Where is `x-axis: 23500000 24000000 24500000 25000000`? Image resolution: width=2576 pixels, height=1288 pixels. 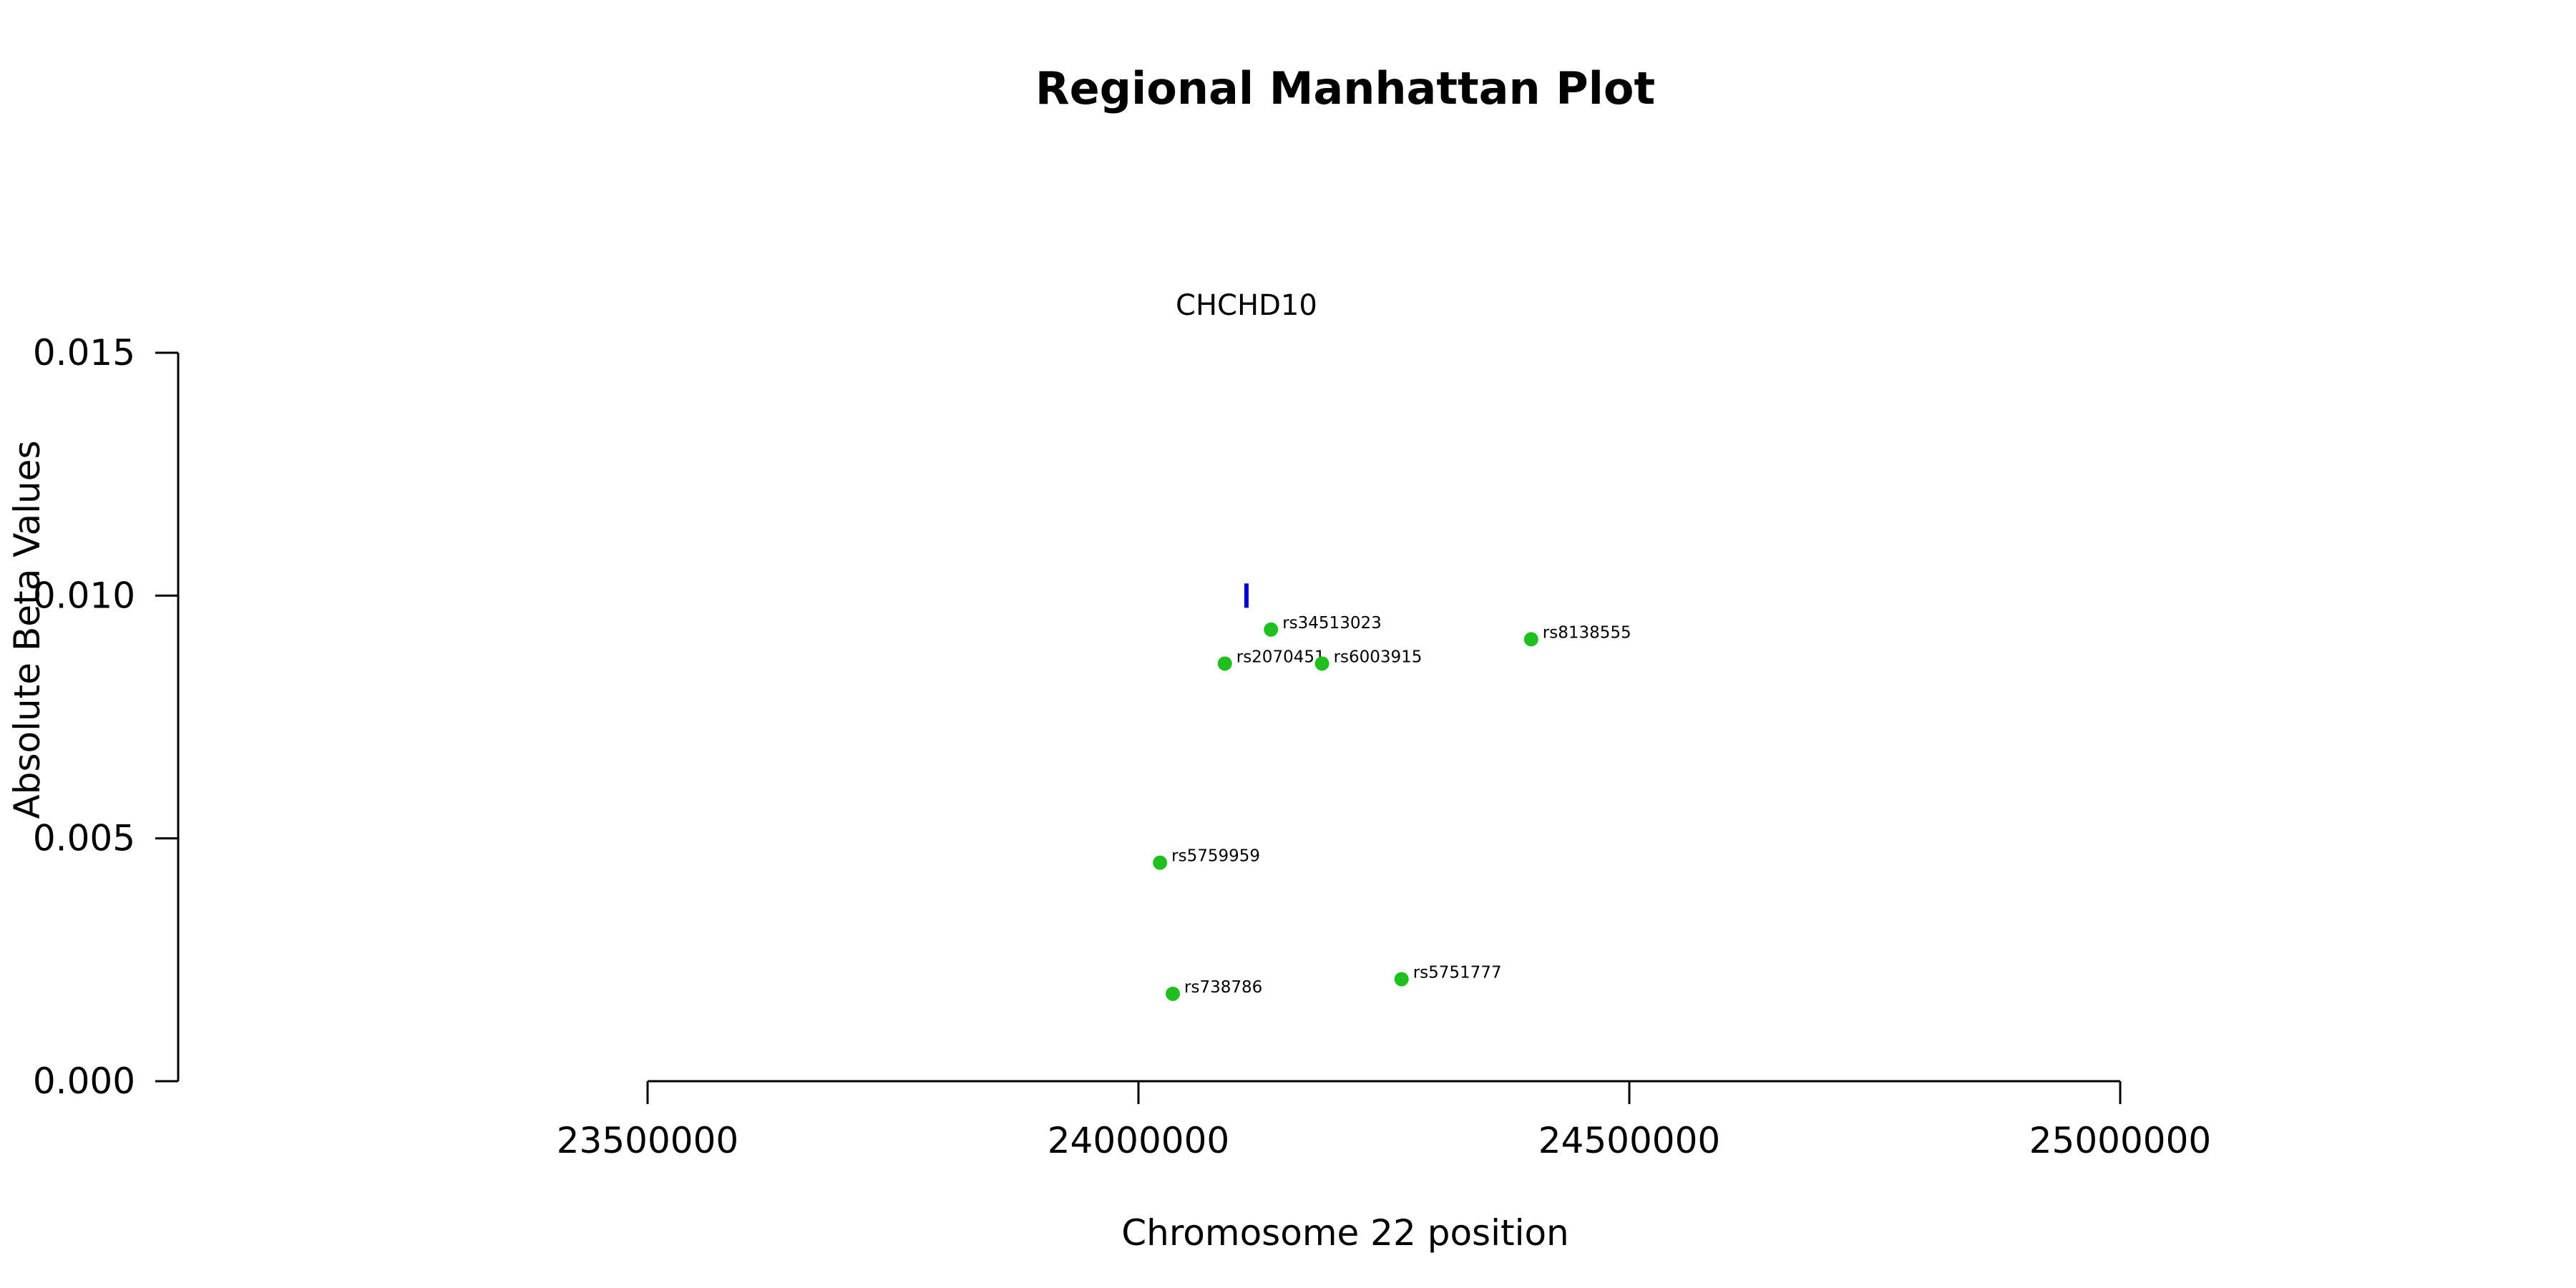
x-axis: 23500000 24000000 24500000 25000000 is located at coordinates (1384, 1120).